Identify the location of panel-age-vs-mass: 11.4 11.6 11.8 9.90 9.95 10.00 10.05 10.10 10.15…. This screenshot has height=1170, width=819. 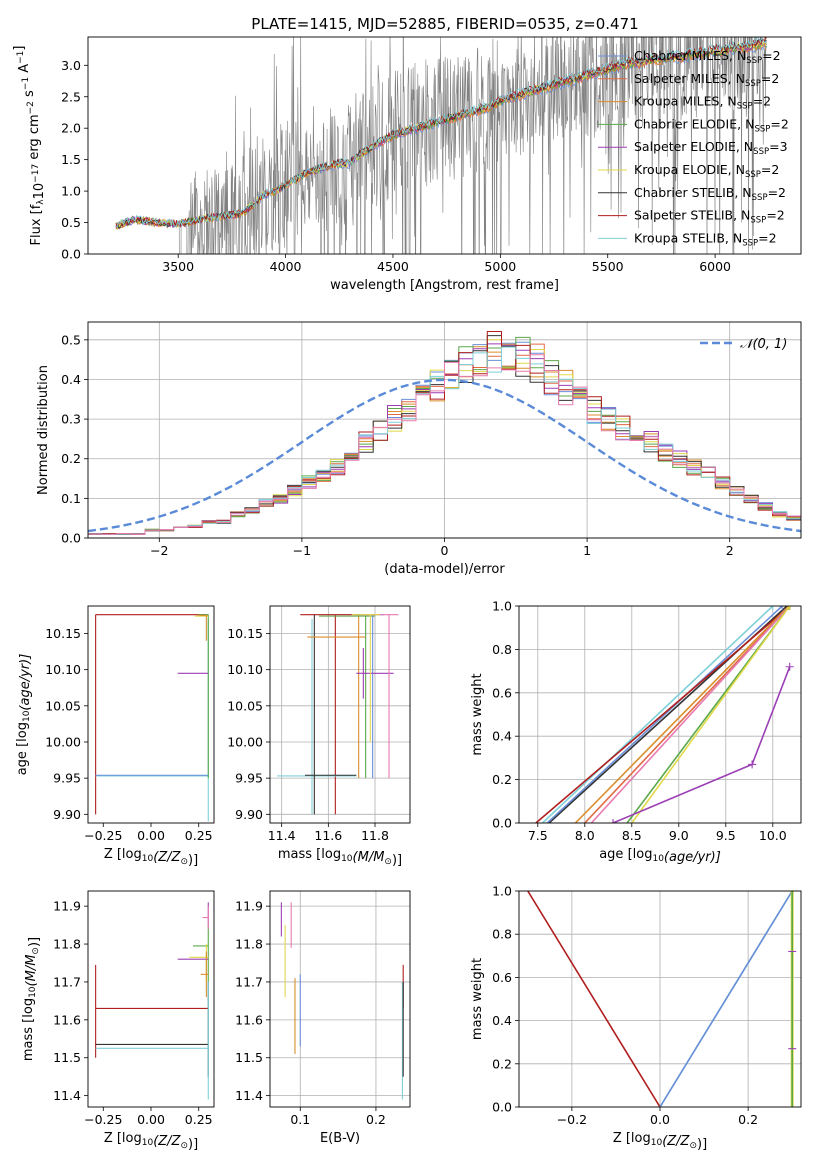
(319, 736).